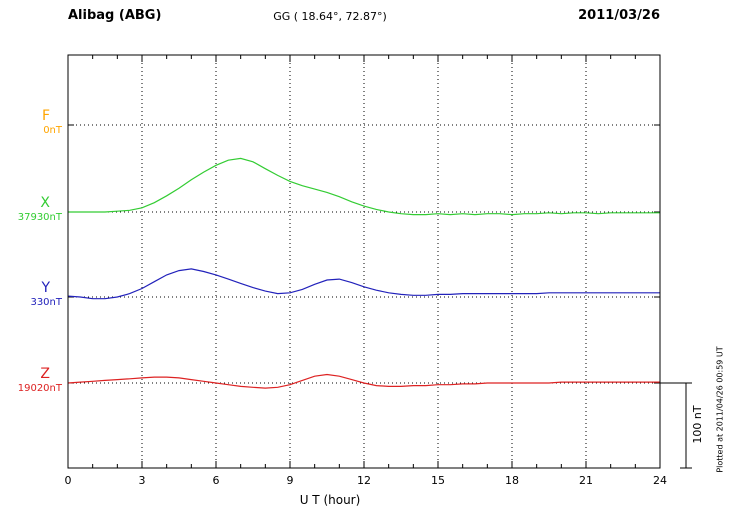  I want to click on x-axis-title: U T (hour), so click(330, 500).